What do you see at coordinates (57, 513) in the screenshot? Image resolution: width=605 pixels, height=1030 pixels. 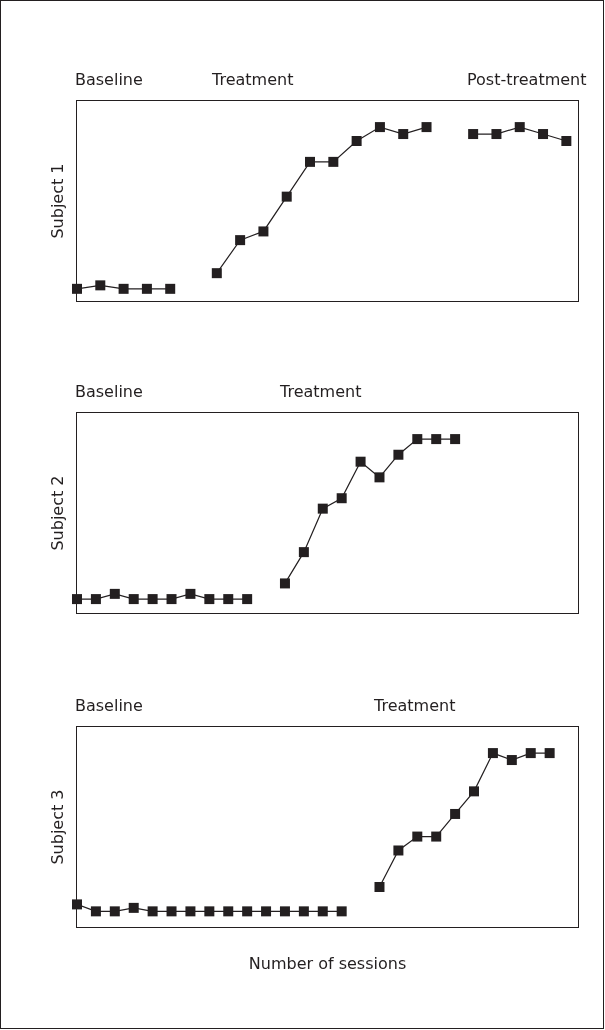 I see `y-axis-title: Subject 2` at bounding box center [57, 513].